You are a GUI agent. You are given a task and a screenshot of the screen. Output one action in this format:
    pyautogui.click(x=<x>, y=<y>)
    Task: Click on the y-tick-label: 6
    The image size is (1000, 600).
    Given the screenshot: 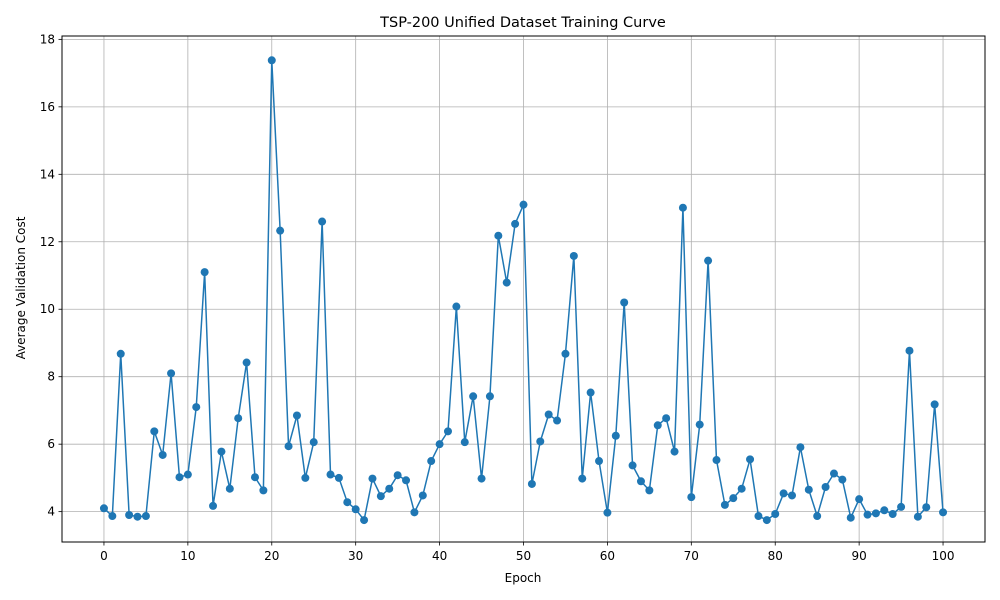 What is the action you would take?
    pyautogui.click(x=51, y=444)
    